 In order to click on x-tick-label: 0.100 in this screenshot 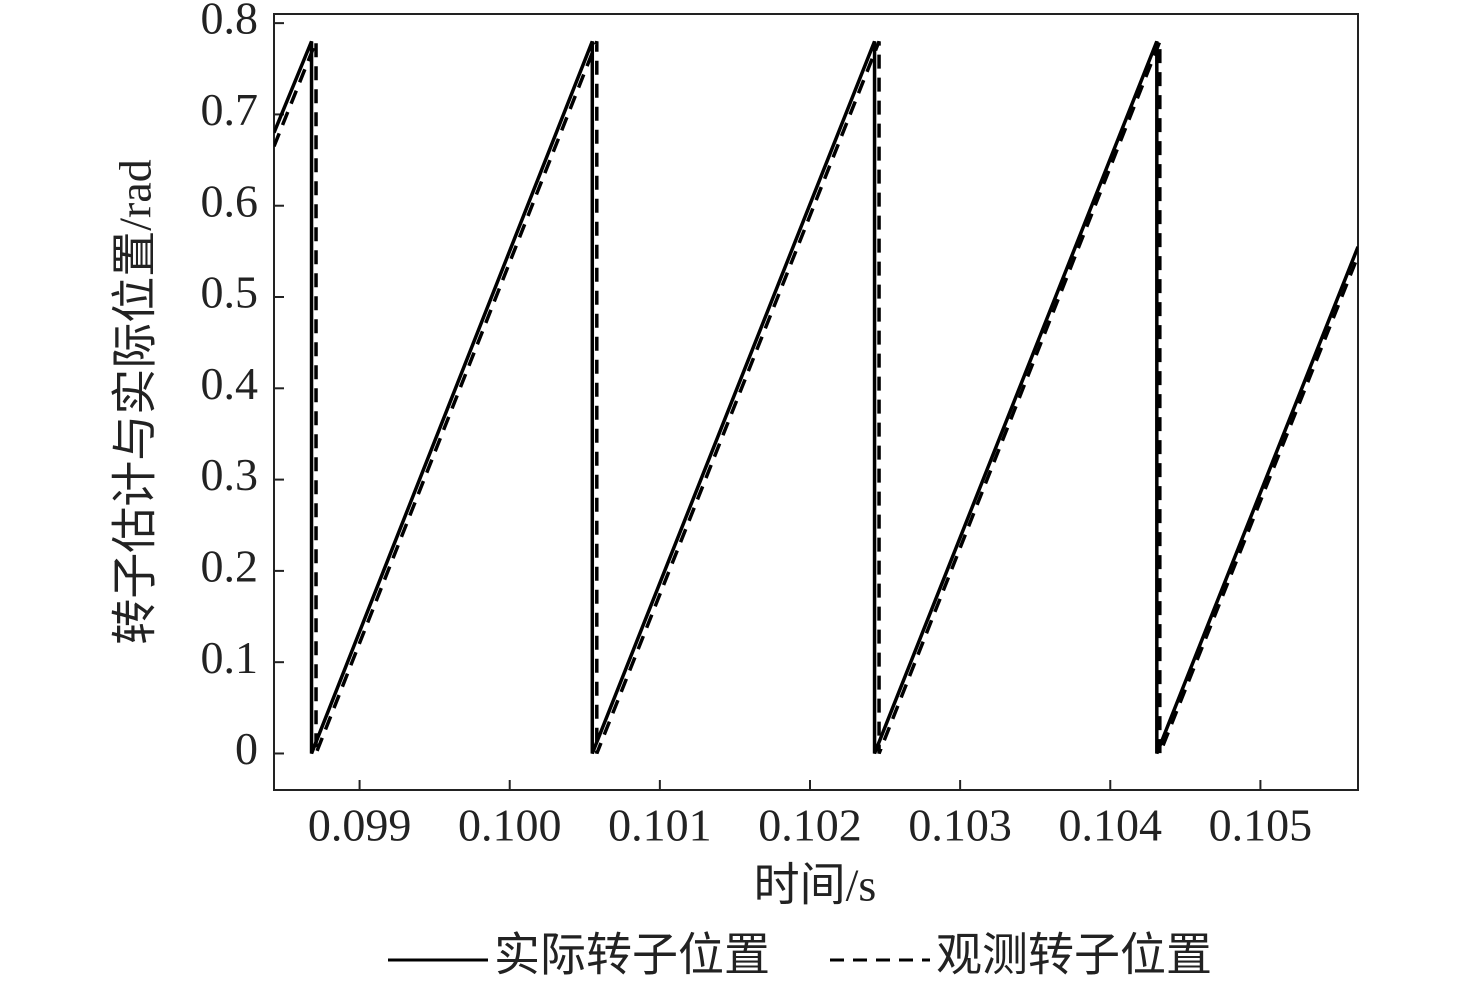, I will do `click(510, 825)`.